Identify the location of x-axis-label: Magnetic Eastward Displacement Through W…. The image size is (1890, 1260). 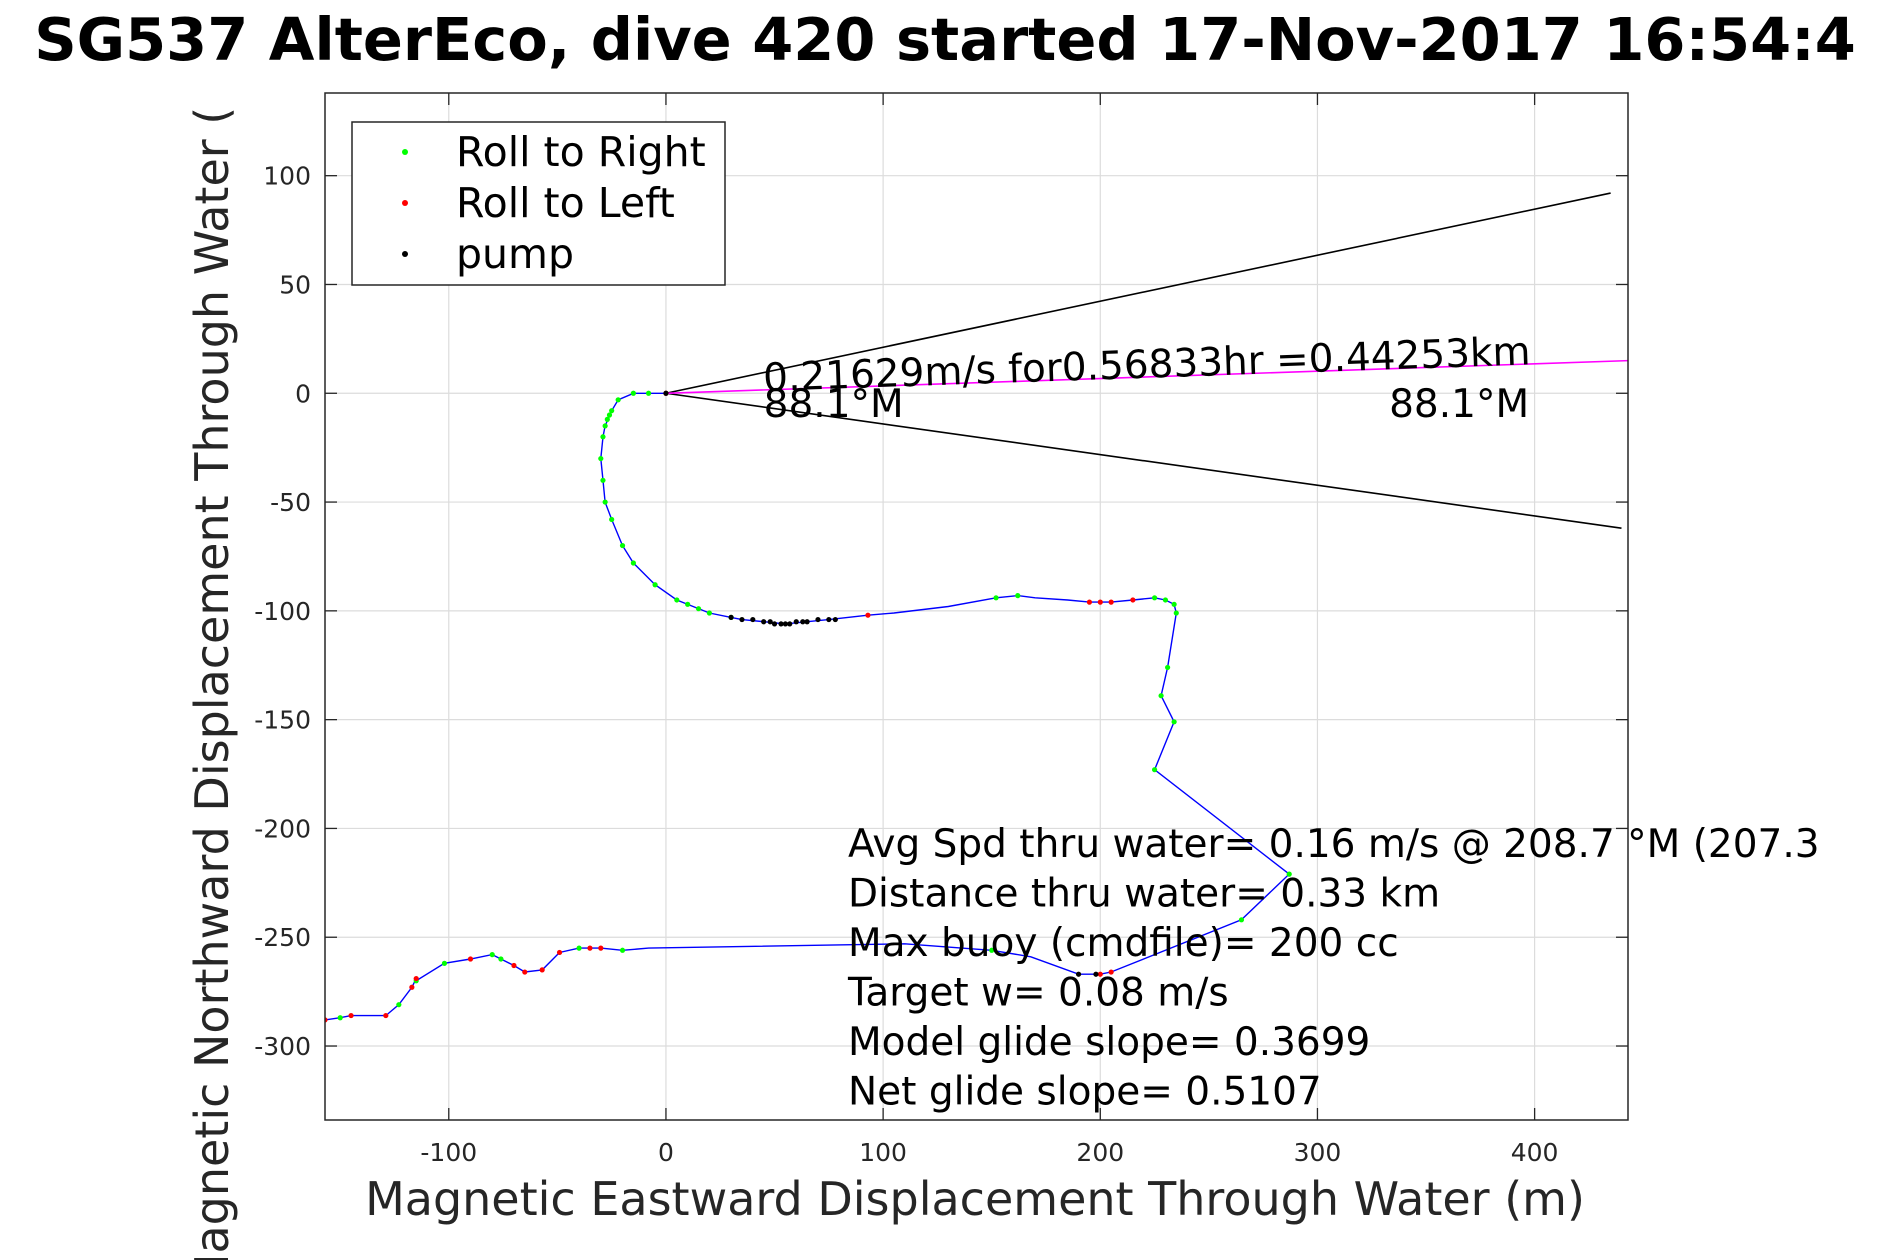
(975, 1199).